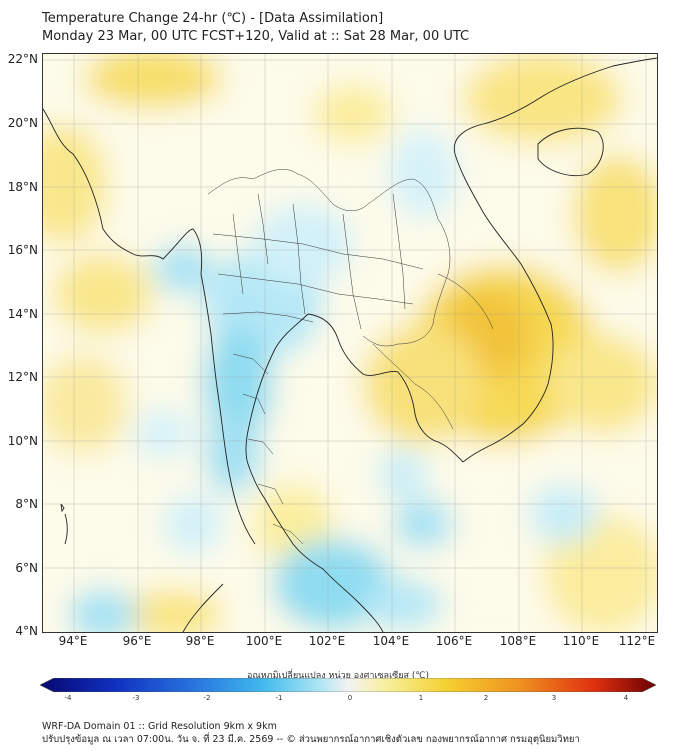 This screenshot has height=756, width=676. What do you see at coordinates (22, 59) in the screenshot?
I see `lat-label-22: 22°N` at bounding box center [22, 59].